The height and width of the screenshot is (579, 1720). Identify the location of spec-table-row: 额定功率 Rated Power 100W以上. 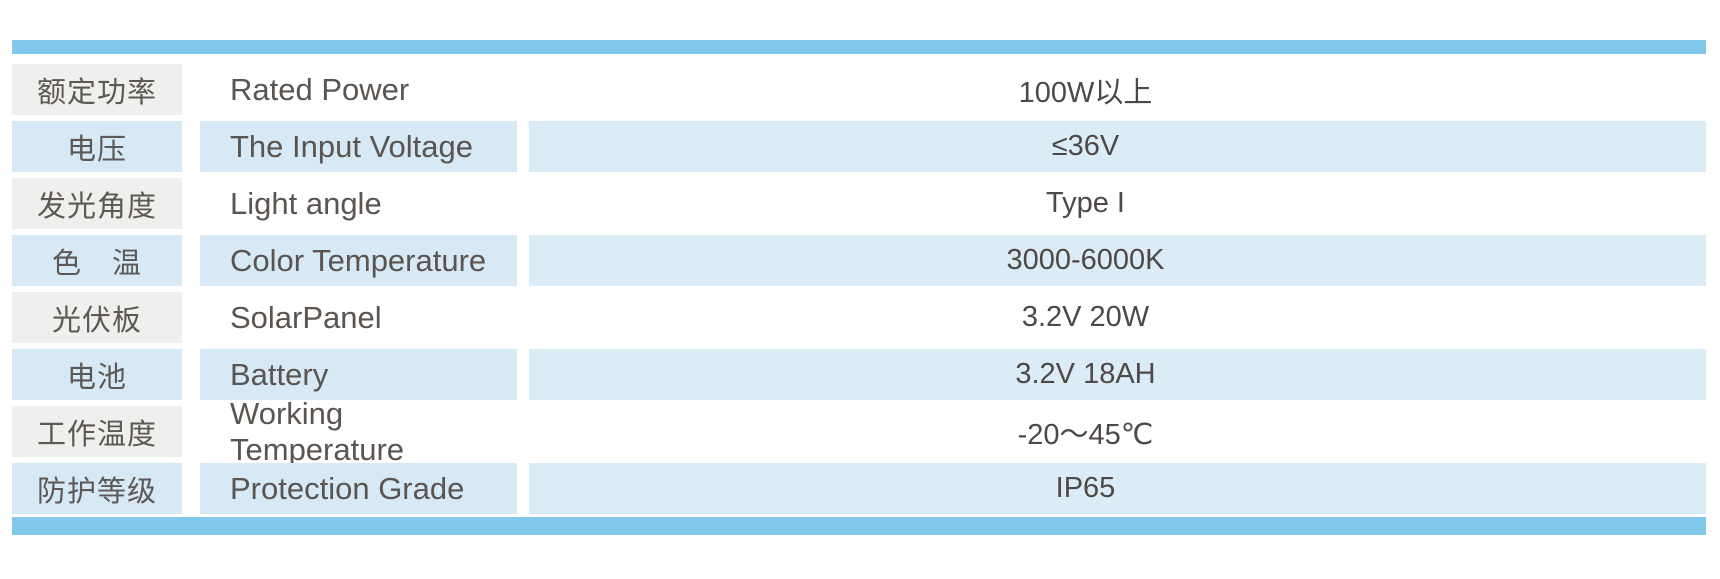
(859, 89).